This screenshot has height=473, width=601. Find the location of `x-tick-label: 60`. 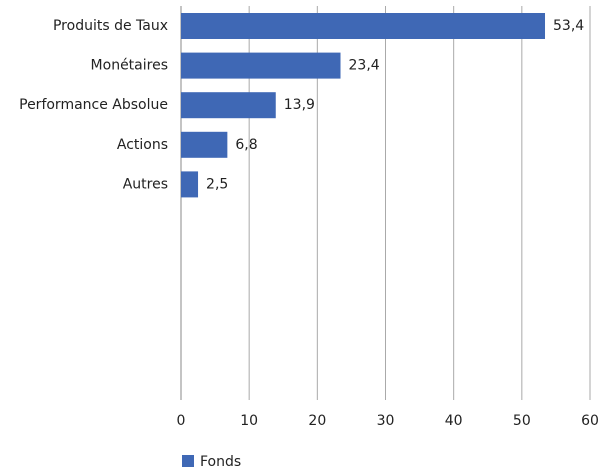

x-tick-label: 60 is located at coordinates (590, 421).